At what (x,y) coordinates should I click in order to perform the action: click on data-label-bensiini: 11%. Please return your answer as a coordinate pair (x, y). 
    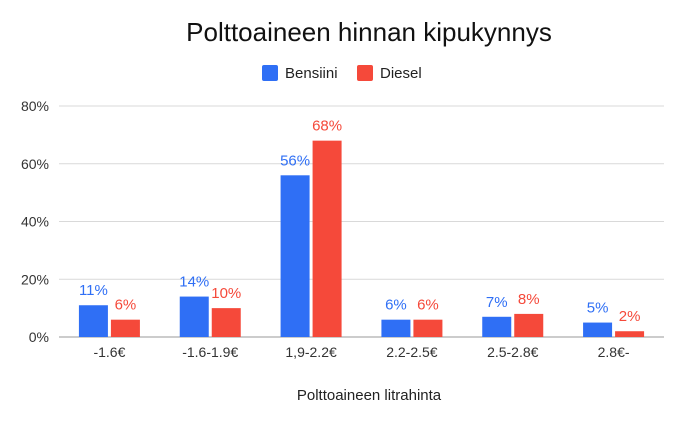
    Looking at the image, I should click on (93, 290).